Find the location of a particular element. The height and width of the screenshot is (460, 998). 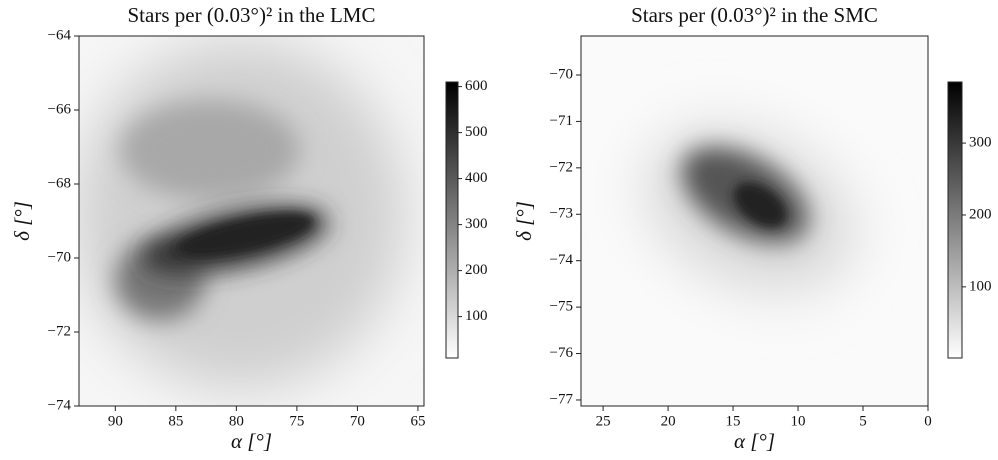

colorbar-tick-label: 400 is located at coordinates (476, 178).